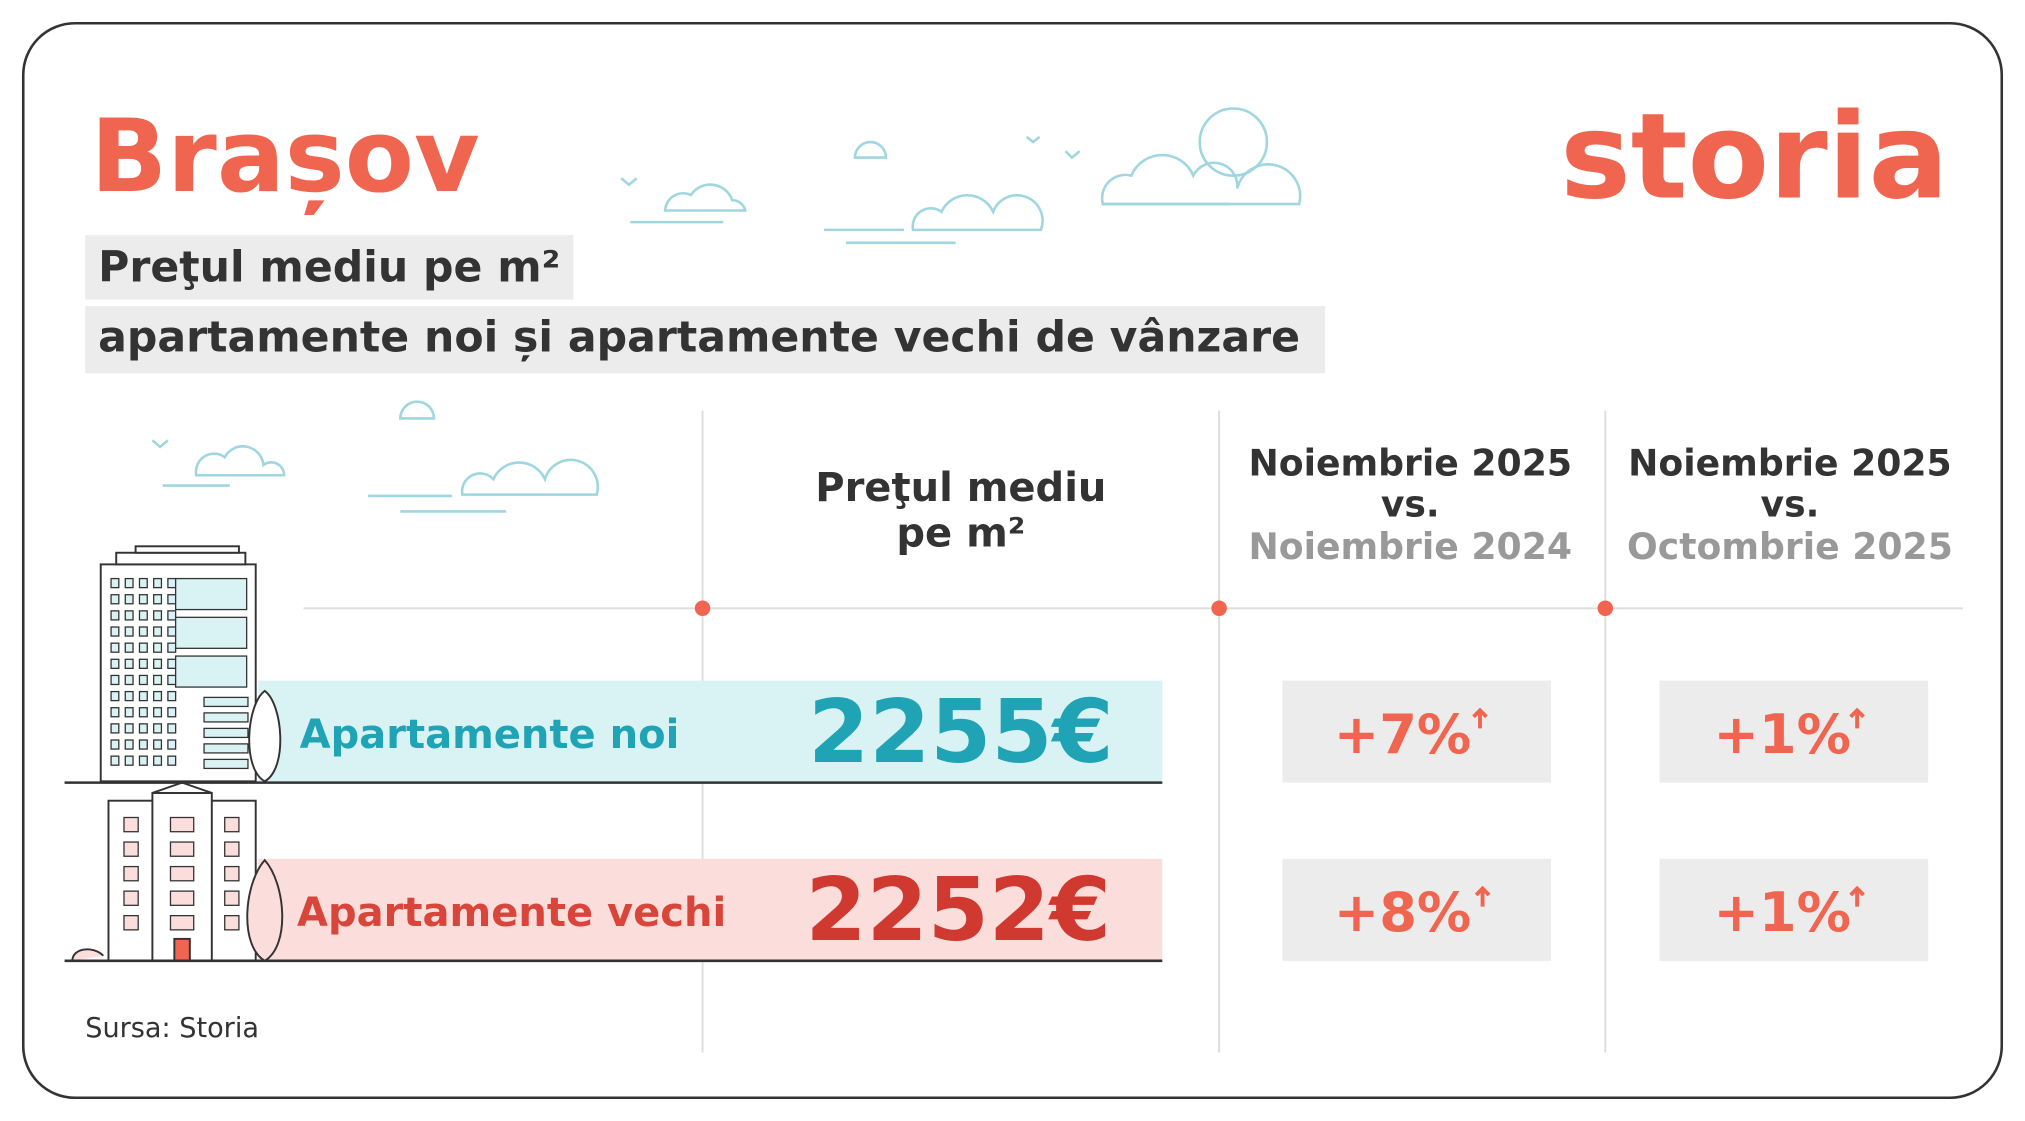 The width and height of the screenshot is (2025, 1121). What do you see at coordinates (1754, 158) in the screenshot?
I see `logo: storia` at bounding box center [1754, 158].